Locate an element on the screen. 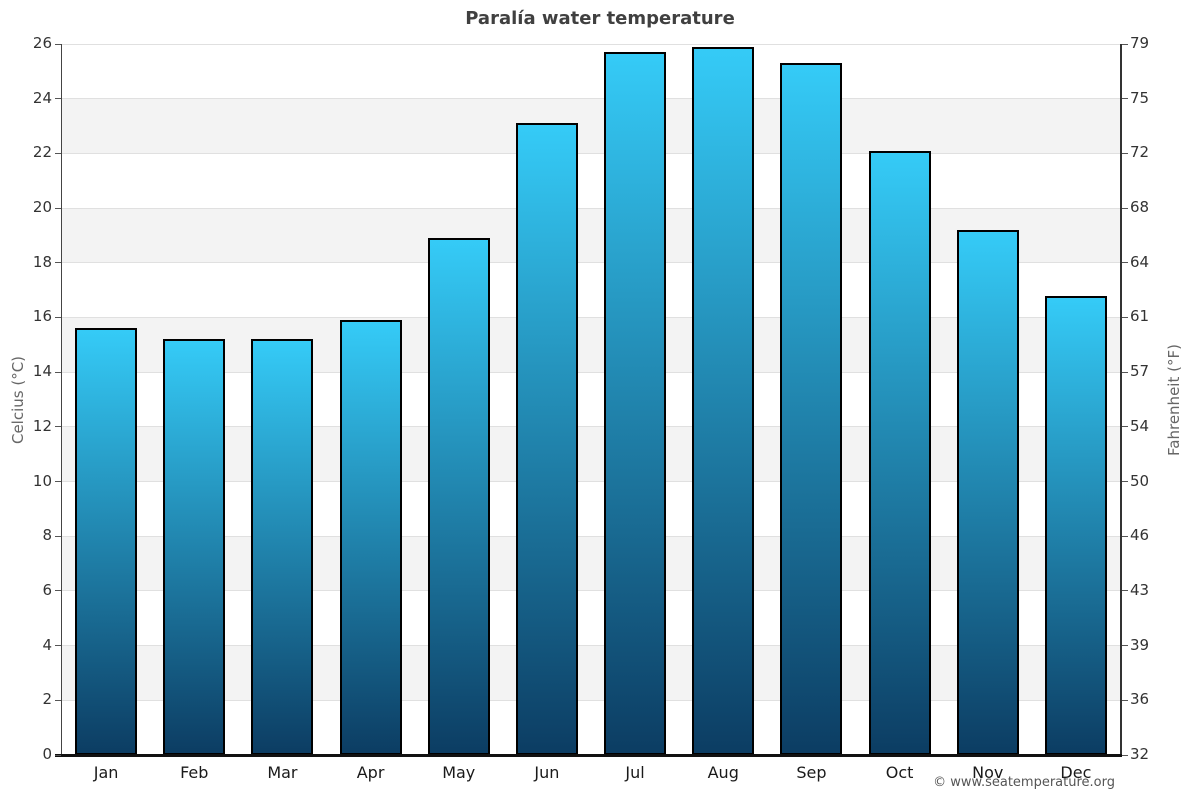 This screenshot has height=800, width=1200. month-label-apr: Apr is located at coordinates (370, 772).